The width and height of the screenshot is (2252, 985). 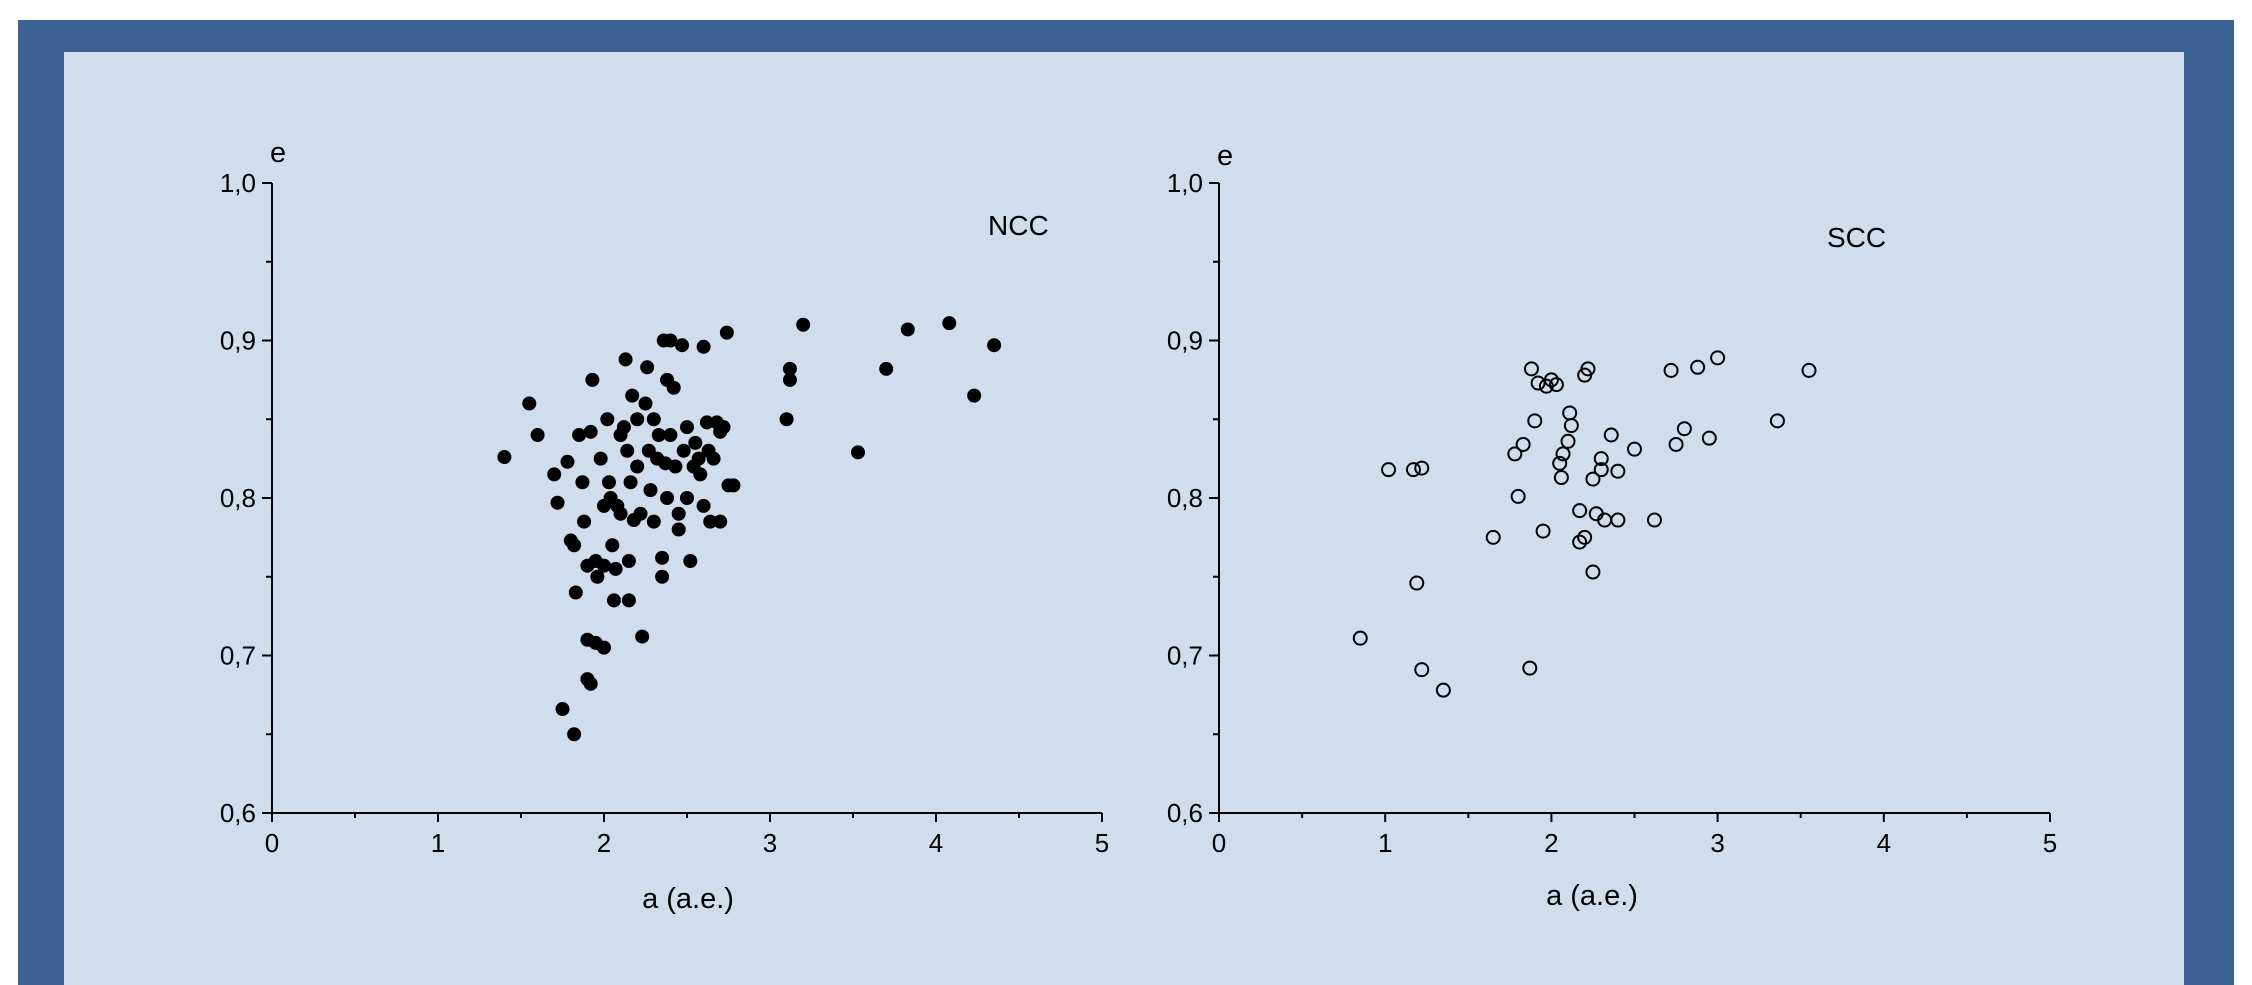 I want to click on x-tick-label: 4, so click(x=1884, y=843).